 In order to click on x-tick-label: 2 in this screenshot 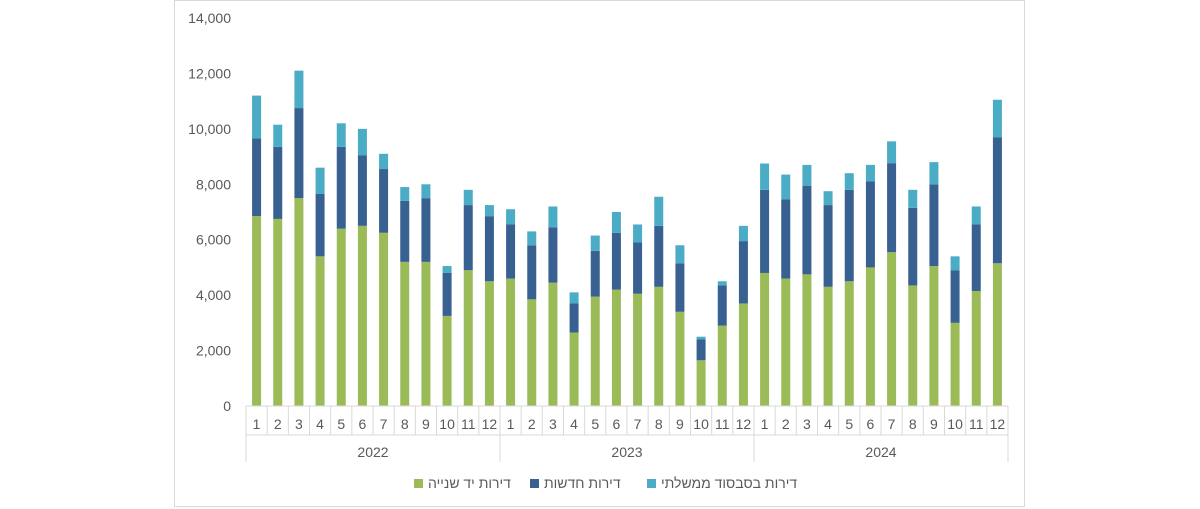, I will do `click(278, 424)`.